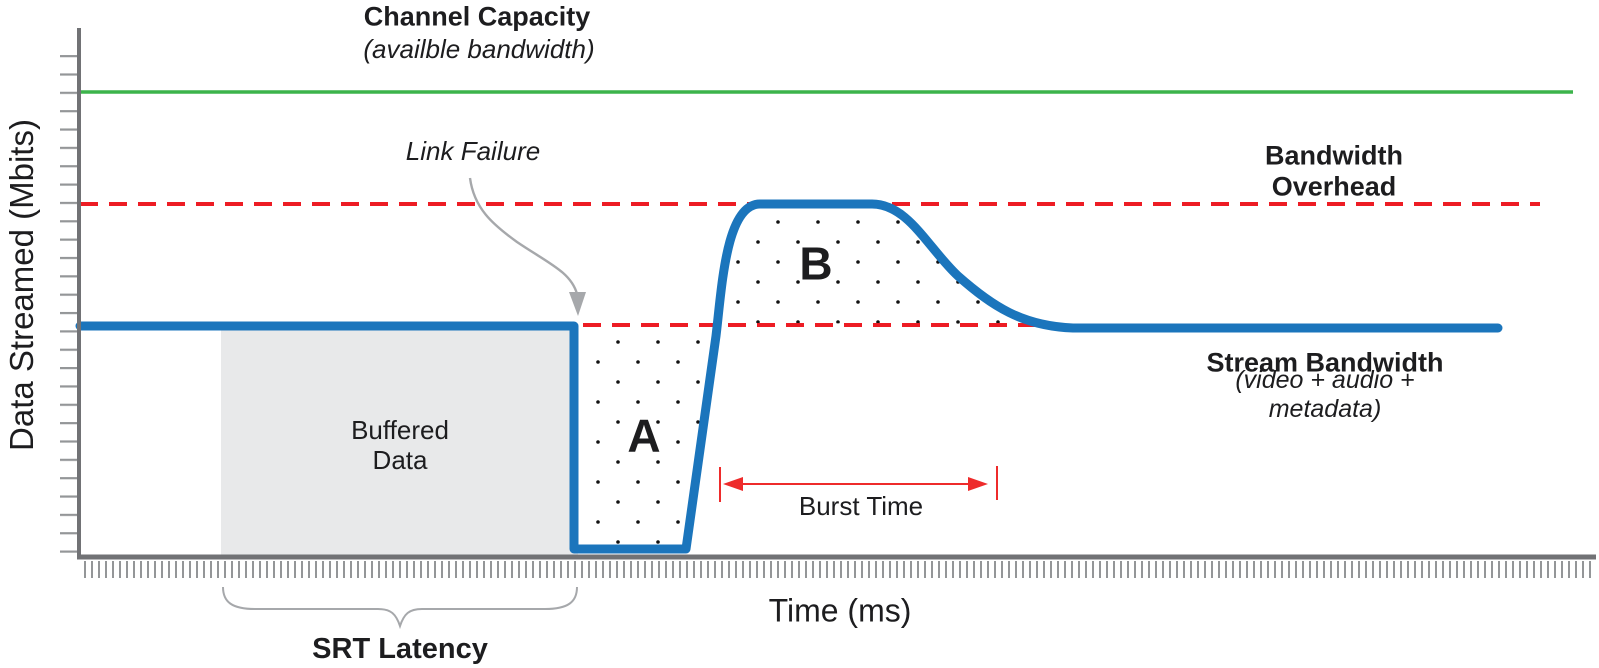  What do you see at coordinates (837, 569) in the screenshot?
I see `x-axis-ticks` at bounding box center [837, 569].